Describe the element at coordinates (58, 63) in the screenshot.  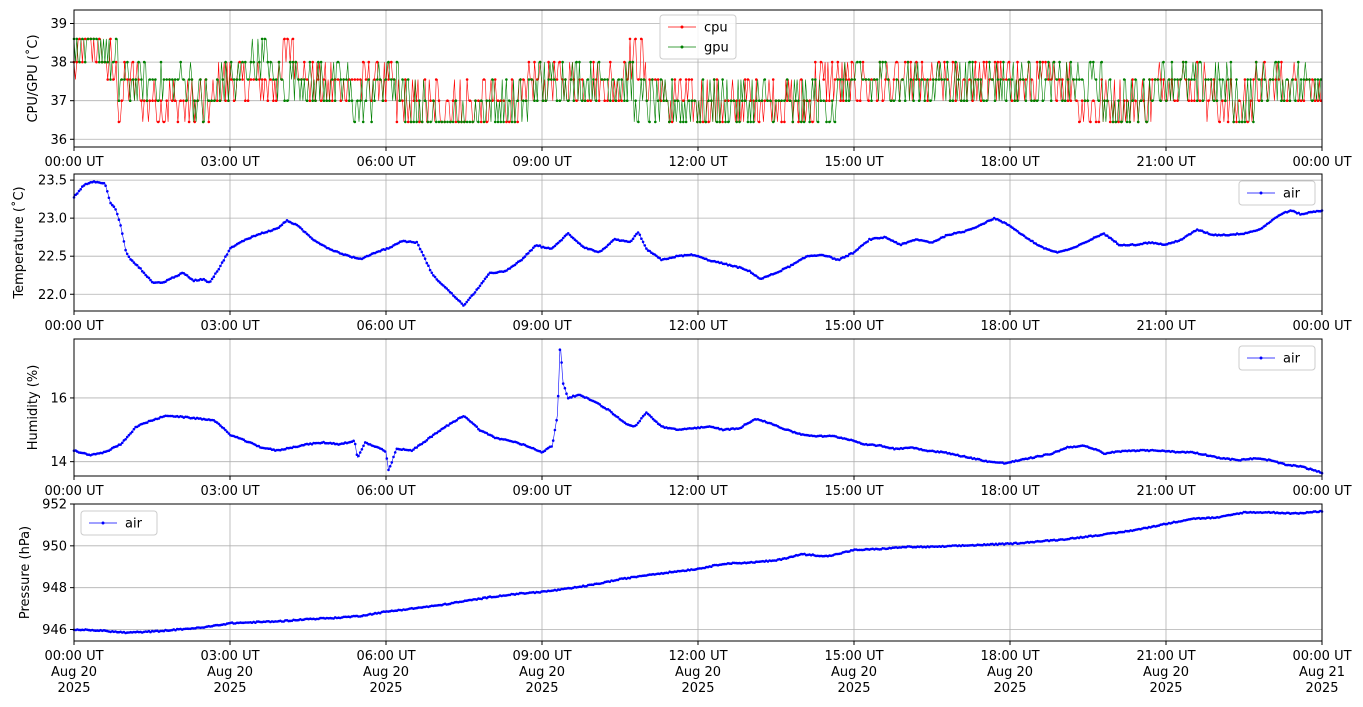
I see `y-tick-label: 38` at that location.